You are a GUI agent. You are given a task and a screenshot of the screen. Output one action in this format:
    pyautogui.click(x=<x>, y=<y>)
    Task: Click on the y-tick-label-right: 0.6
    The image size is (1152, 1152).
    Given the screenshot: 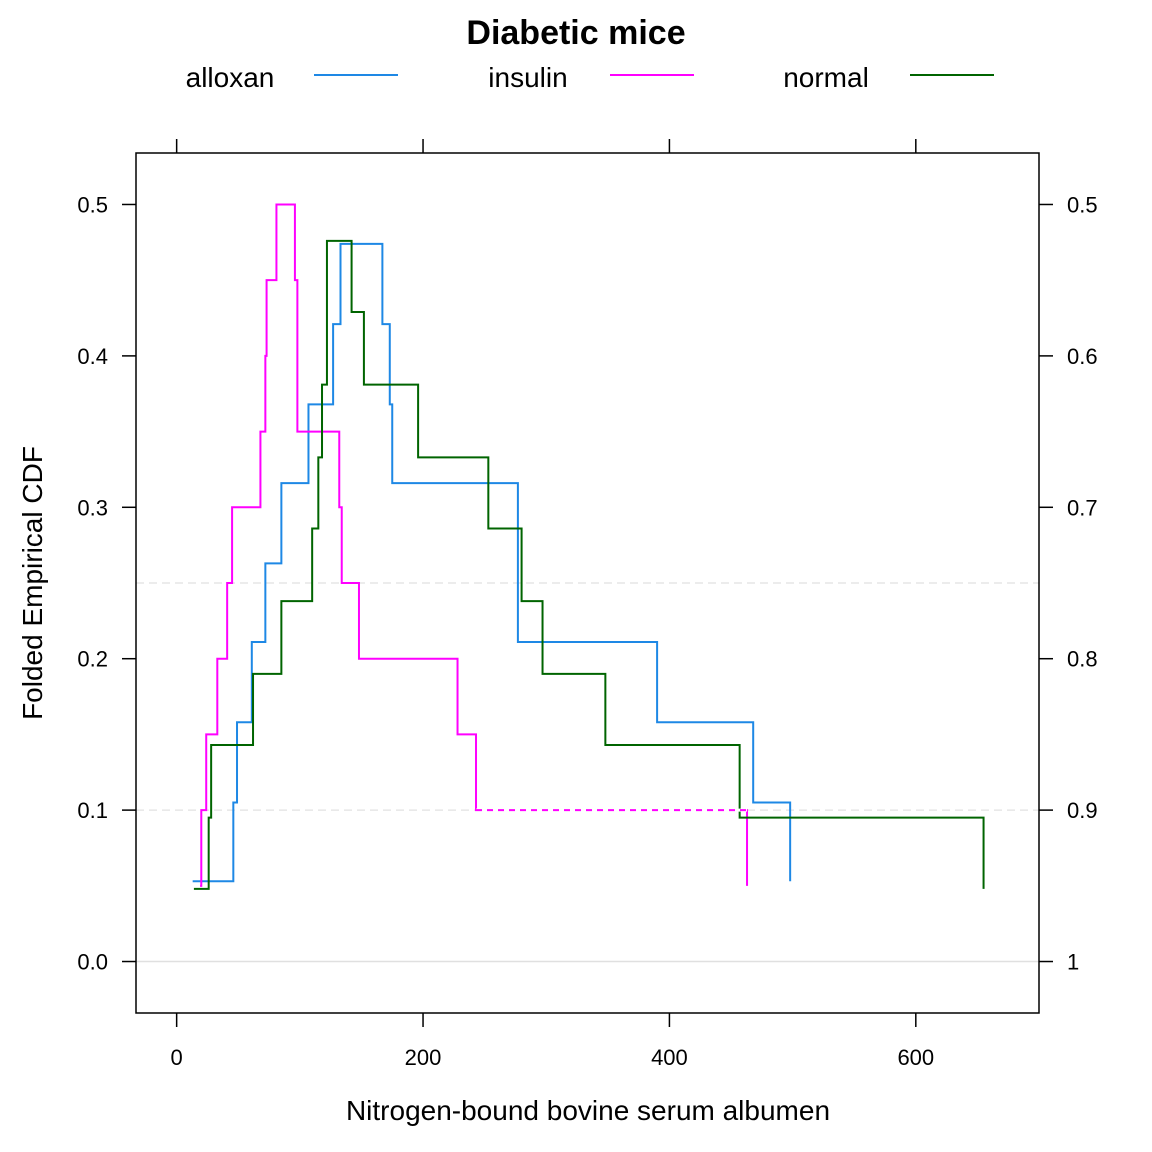 What is the action you would take?
    pyautogui.click(x=1082, y=356)
    